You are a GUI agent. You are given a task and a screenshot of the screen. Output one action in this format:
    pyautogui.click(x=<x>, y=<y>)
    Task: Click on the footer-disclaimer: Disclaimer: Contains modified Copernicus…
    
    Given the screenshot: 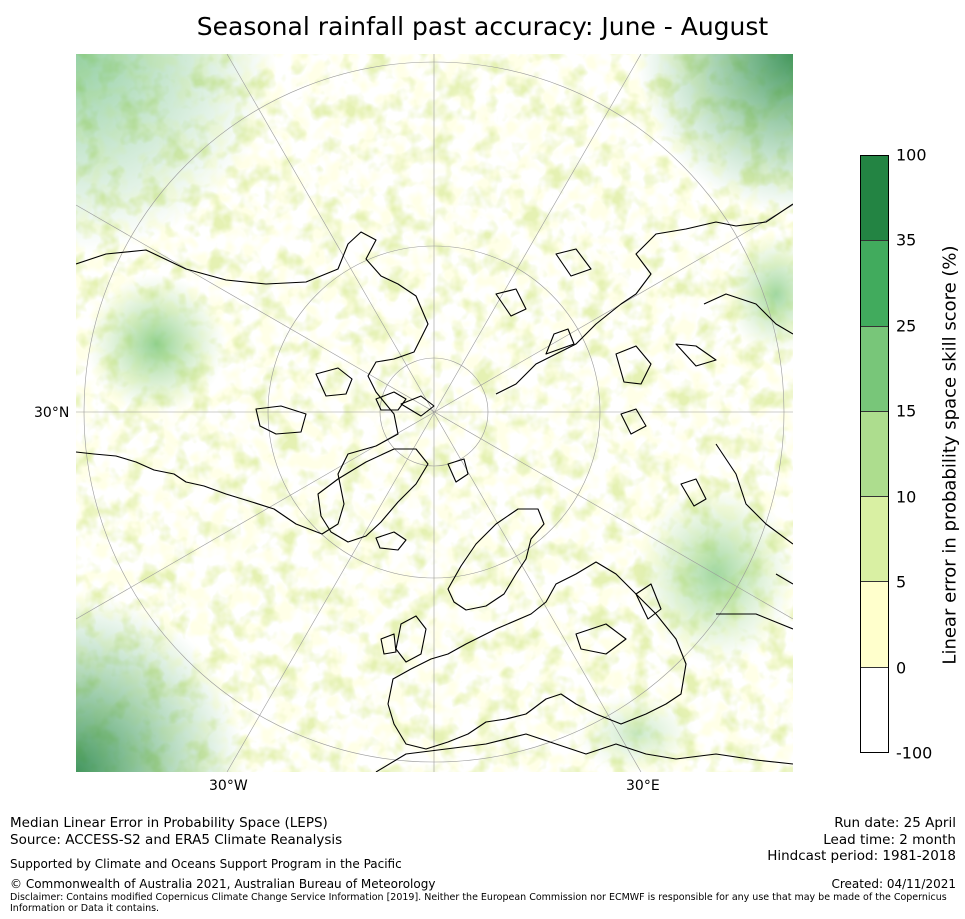 What is the action you would take?
    pyautogui.click(x=478, y=897)
    